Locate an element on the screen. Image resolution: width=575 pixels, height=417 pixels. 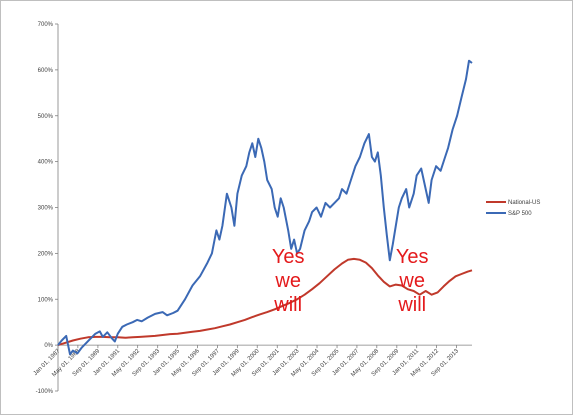
legend: National-US S&P 500 is located at coordinates (513, 208).